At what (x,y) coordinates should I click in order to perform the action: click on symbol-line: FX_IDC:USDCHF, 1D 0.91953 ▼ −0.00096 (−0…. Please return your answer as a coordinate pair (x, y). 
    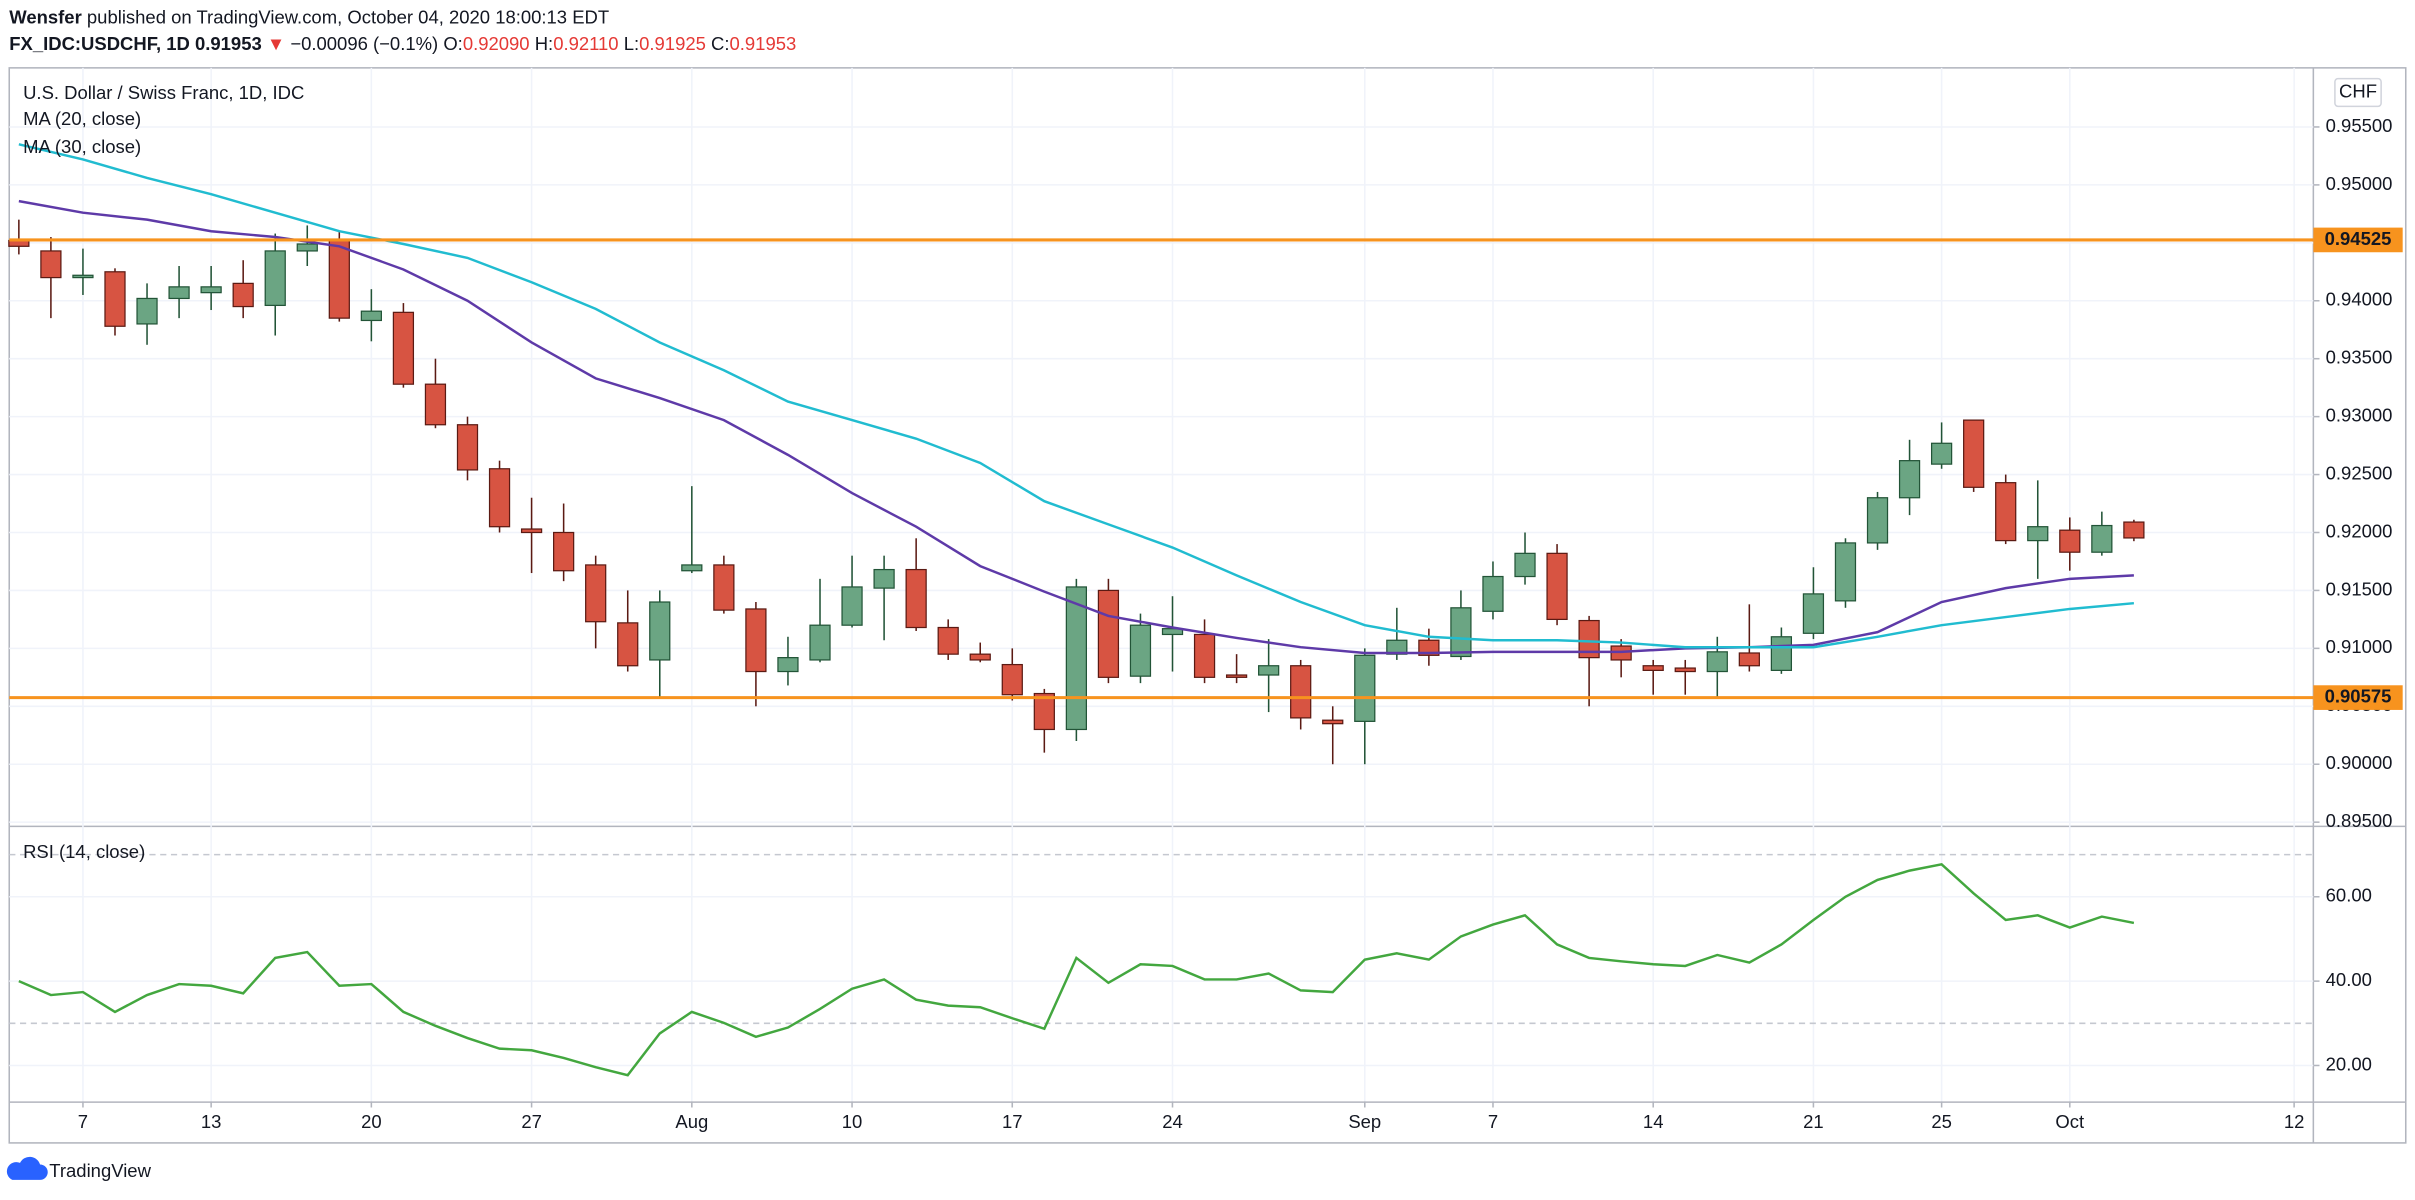
    Looking at the image, I should click on (402, 43).